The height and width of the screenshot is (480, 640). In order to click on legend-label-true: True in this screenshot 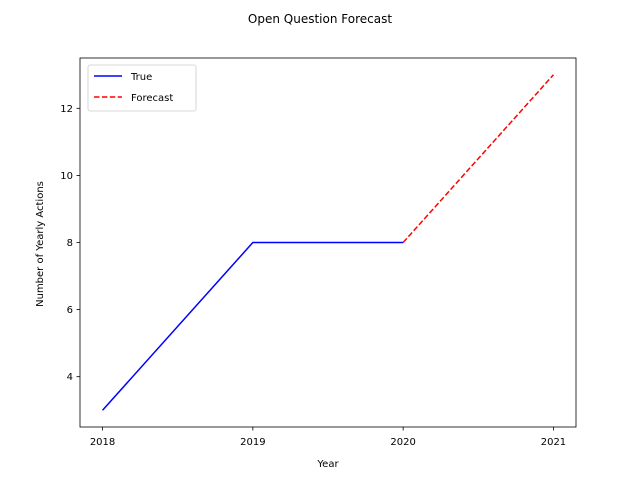, I will do `click(141, 77)`.